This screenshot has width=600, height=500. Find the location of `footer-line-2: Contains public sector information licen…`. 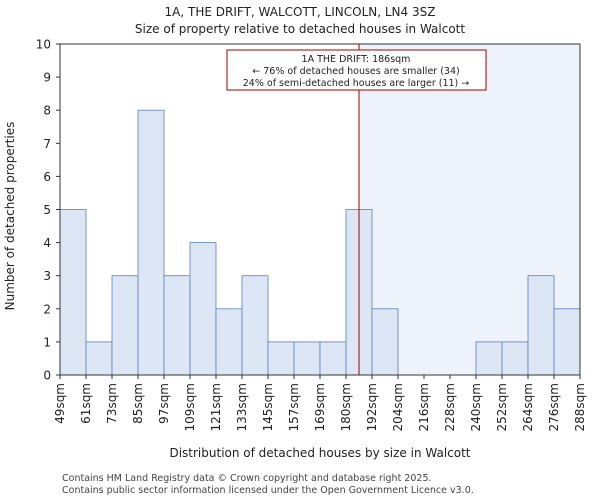

footer-line-2: Contains public sector information licen… is located at coordinates (268, 490).